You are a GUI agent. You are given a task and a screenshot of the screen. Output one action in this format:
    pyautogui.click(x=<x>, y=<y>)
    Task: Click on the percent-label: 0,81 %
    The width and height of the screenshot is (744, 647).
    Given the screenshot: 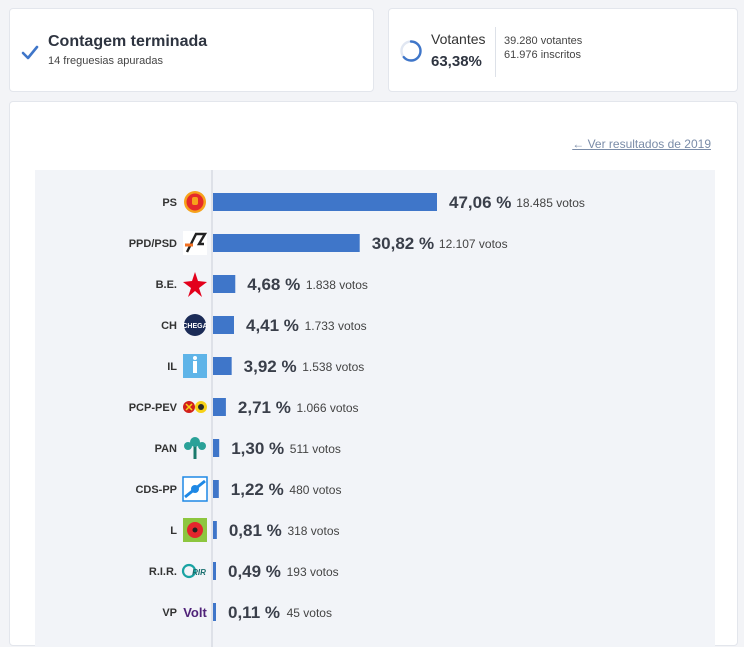 What is the action you would take?
    pyautogui.click(x=255, y=530)
    